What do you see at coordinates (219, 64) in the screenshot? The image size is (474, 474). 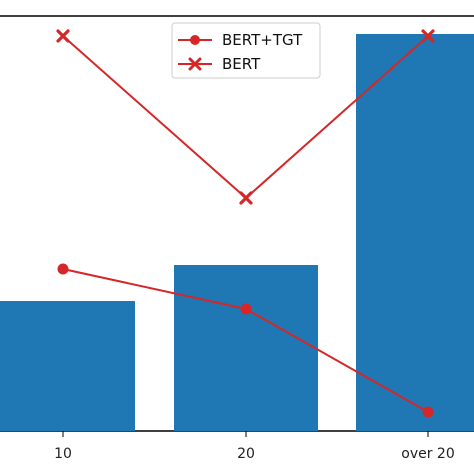 I see `legend-entry-bert: BERT` at bounding box center [219, 64].